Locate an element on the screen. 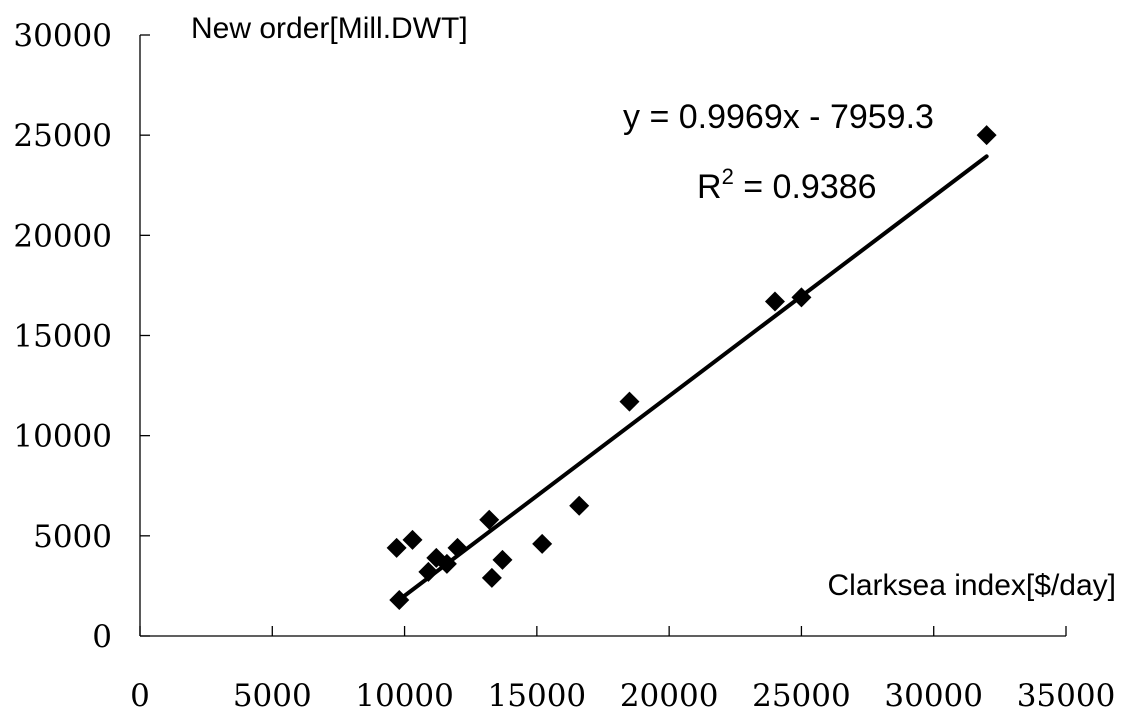  x-tick-label: 5000 is located at coordinates (272, 696).